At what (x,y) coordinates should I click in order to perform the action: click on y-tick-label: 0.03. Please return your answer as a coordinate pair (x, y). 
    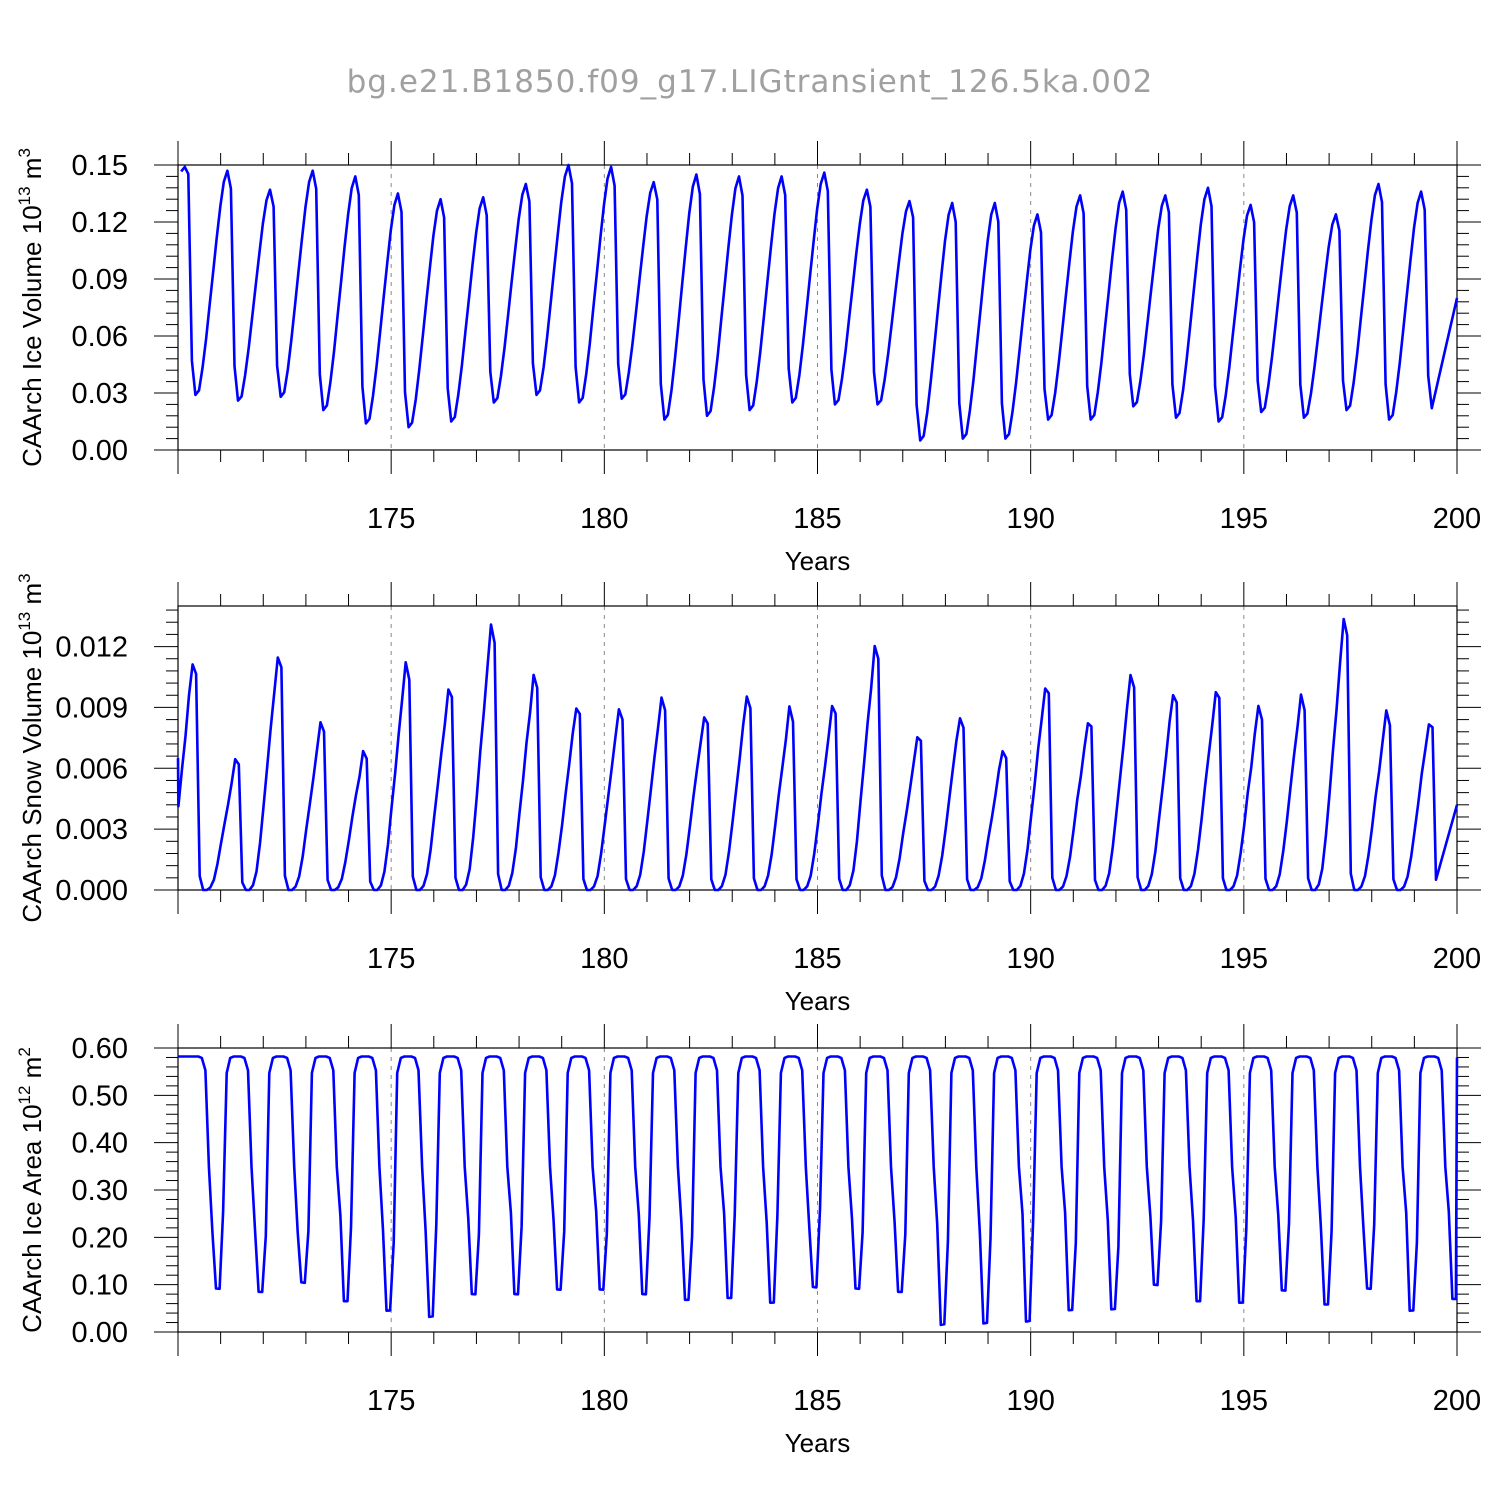
    Looking at the image, I should click on (100, 394).